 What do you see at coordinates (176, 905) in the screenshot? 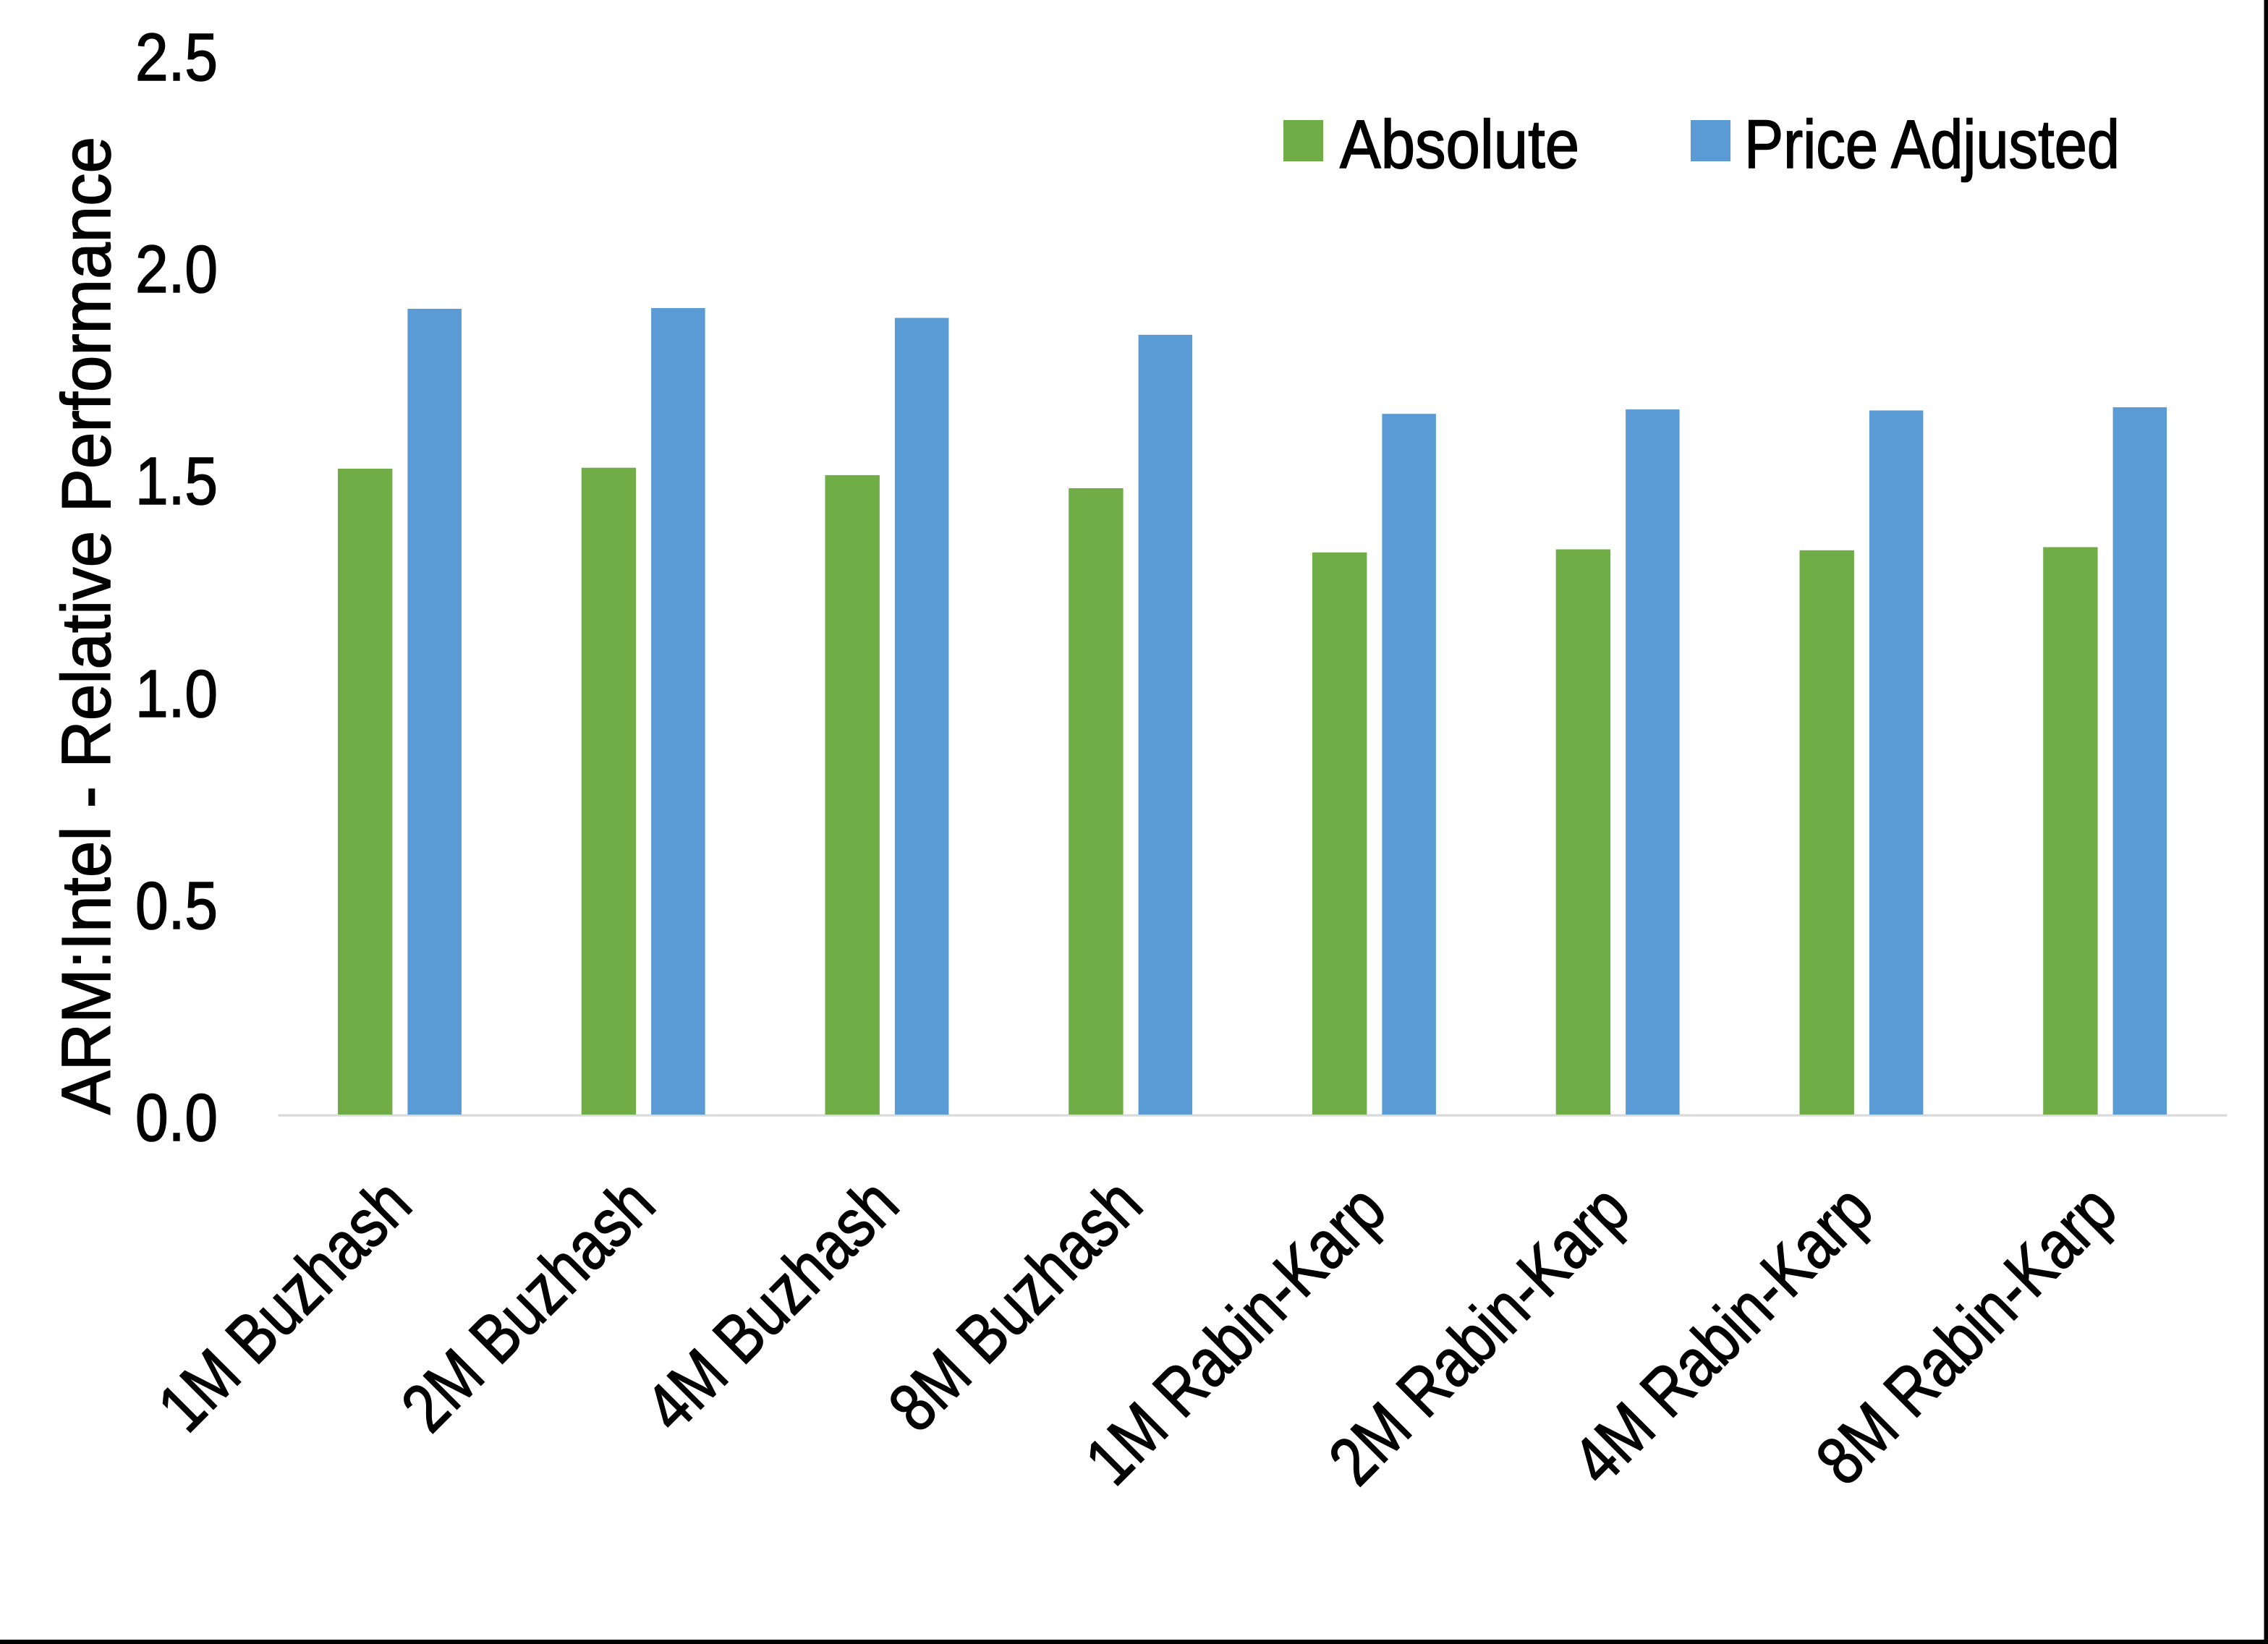
I see `svg-text: 0.5` at bounding box center [176, 905].